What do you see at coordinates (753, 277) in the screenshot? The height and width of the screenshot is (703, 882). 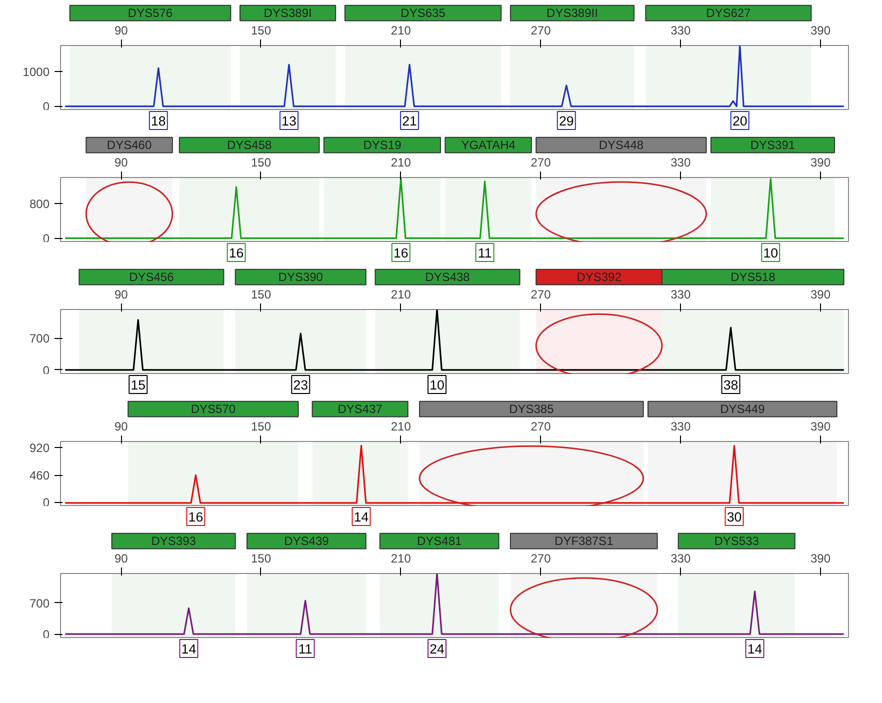 I see `band-label: DYS518` at bounding box center [753, 277].